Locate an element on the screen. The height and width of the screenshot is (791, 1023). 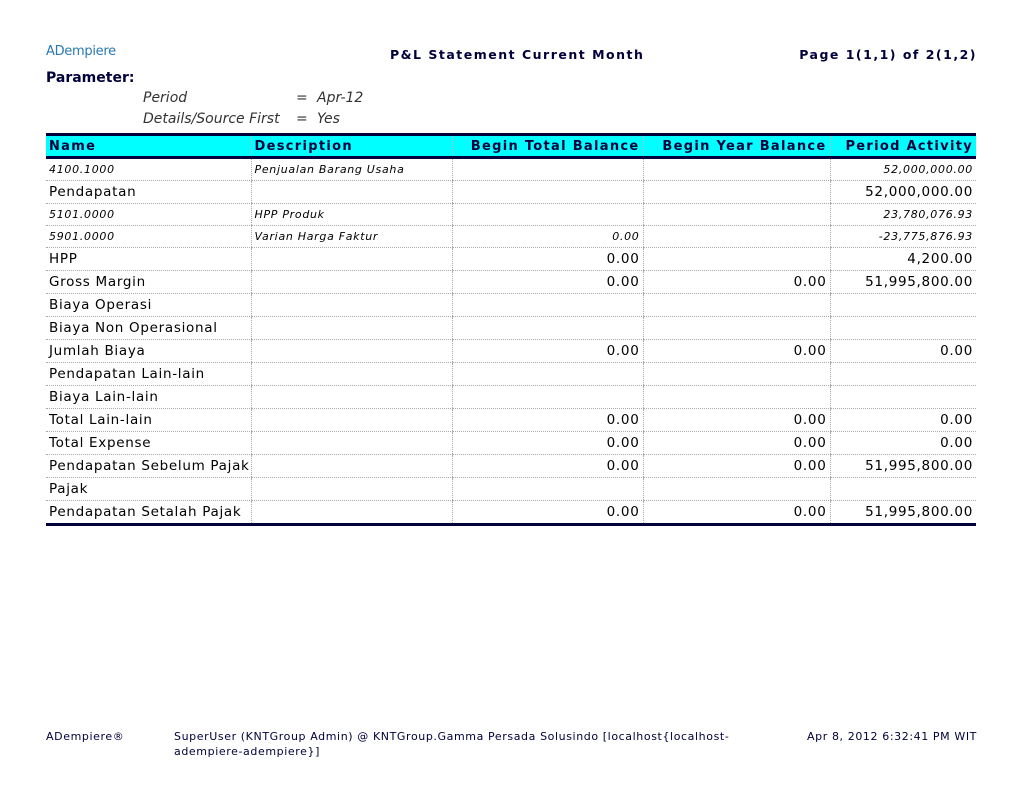
column-header: Description is located at coordinates (351, 146).